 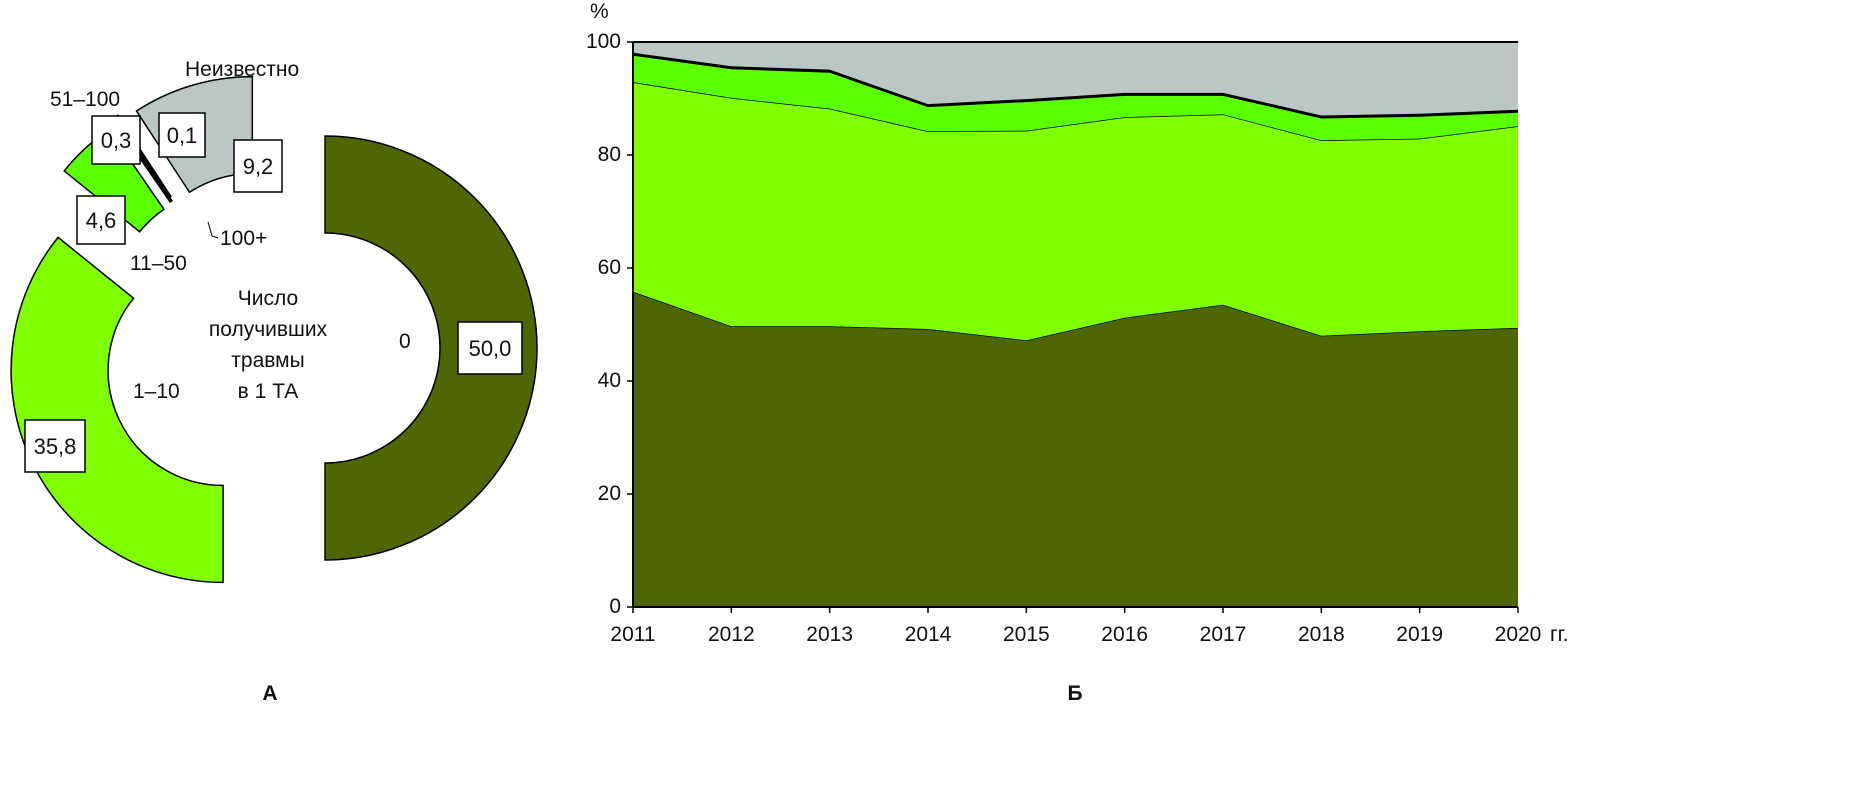 I want to click on value-label: 4,6, so click(x=101, y=220).